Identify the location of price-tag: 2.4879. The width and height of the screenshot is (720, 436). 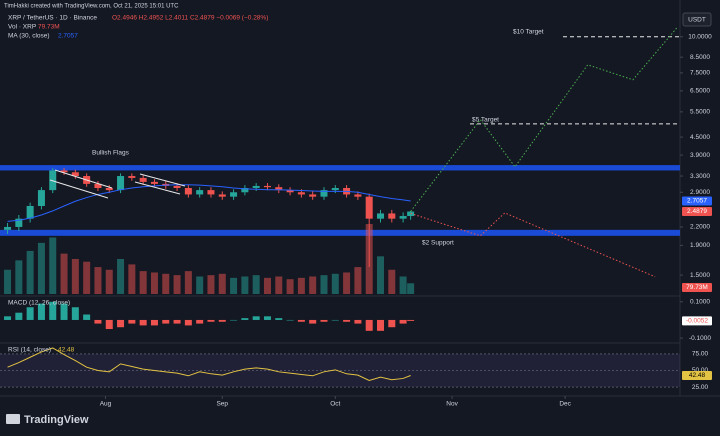
(697, 211).